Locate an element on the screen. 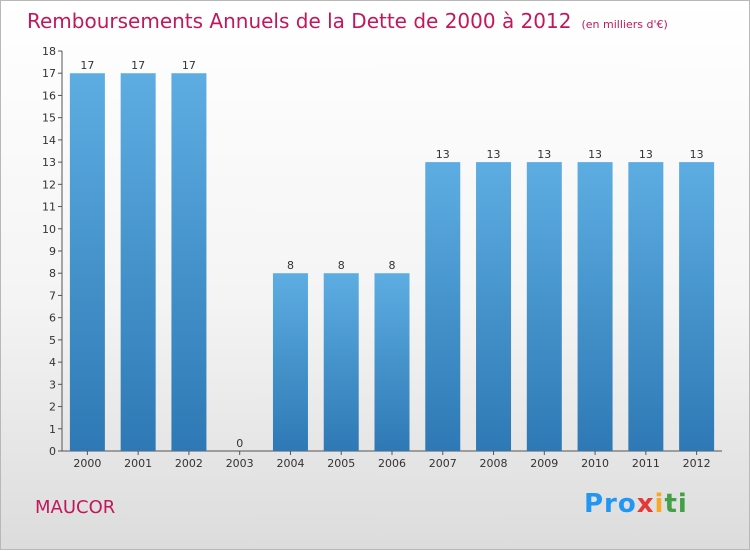 This screenshot has width=750, height=551. x-tick-label: 2001 is located at coordinates (138, 463).